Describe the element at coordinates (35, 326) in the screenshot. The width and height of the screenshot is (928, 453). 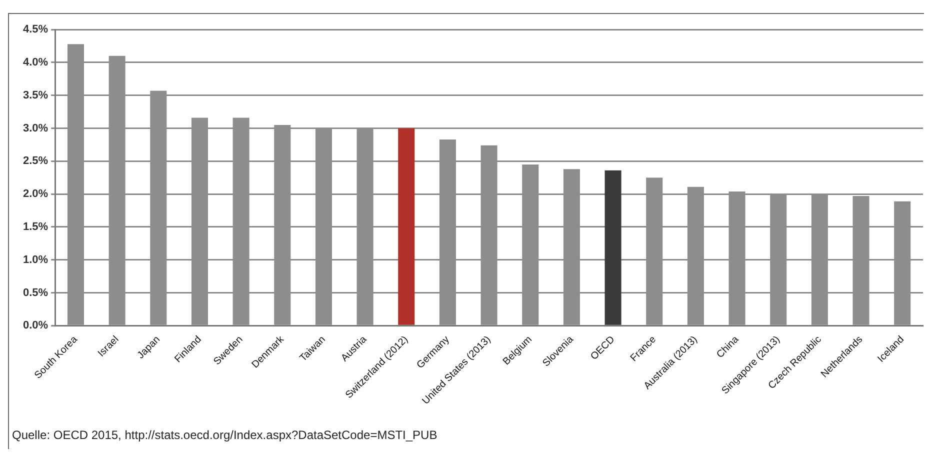
I see `y-tick-label: 0.0%` at that location.